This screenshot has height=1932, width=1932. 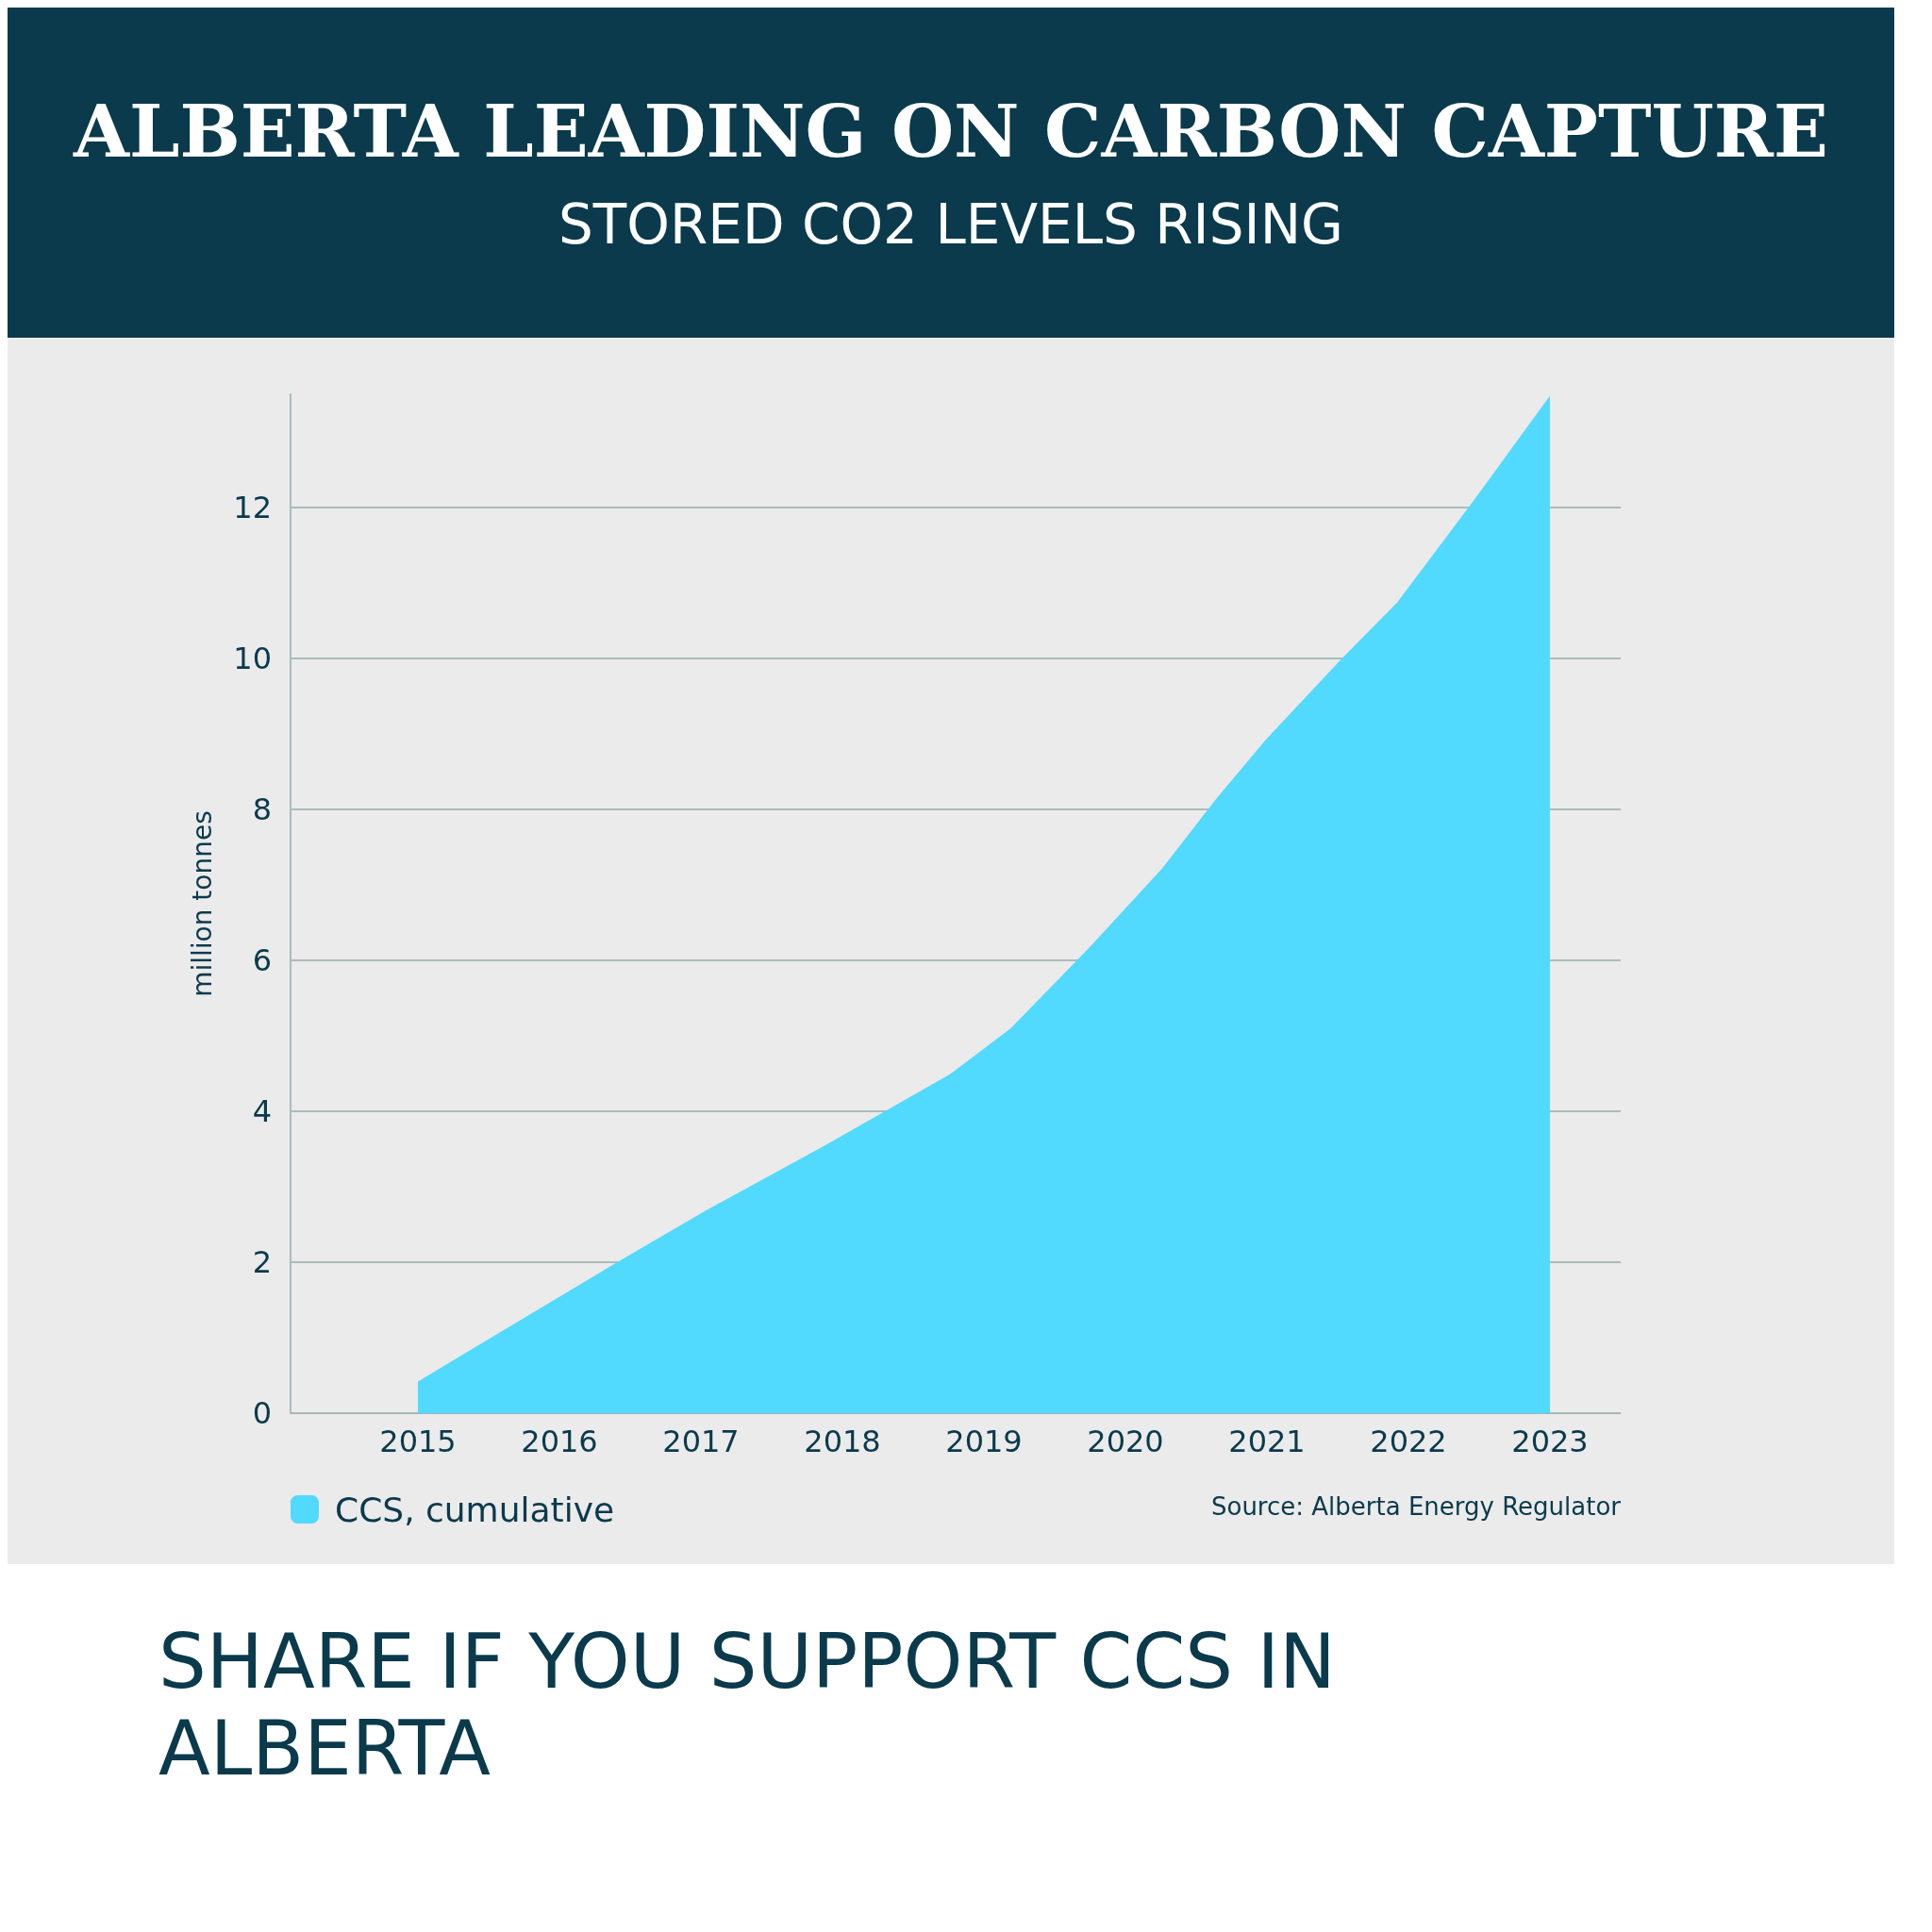 I want to click on chart-title: ALBERTA LEADING ON CARBON CAPTURE, so click(x=951, y=131).